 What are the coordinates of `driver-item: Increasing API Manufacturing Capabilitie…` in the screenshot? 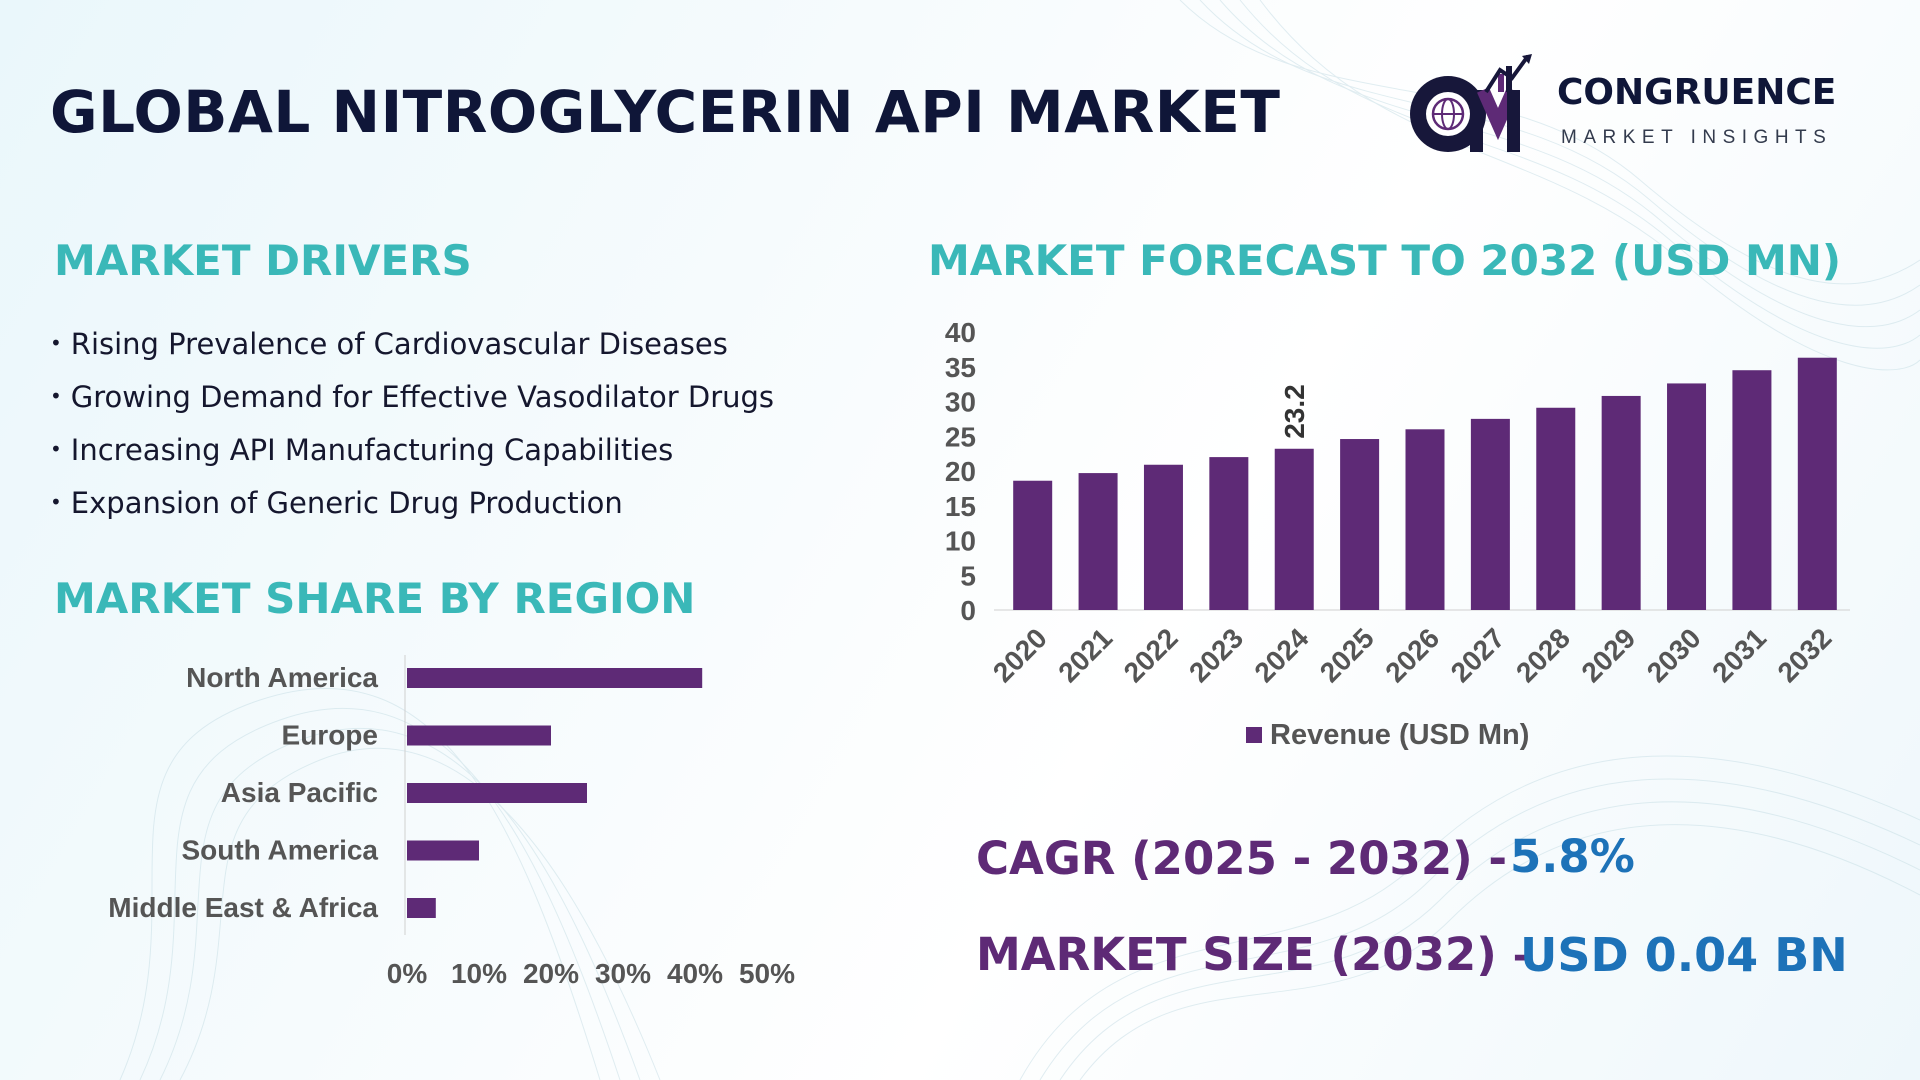 It's located at (412, 454).